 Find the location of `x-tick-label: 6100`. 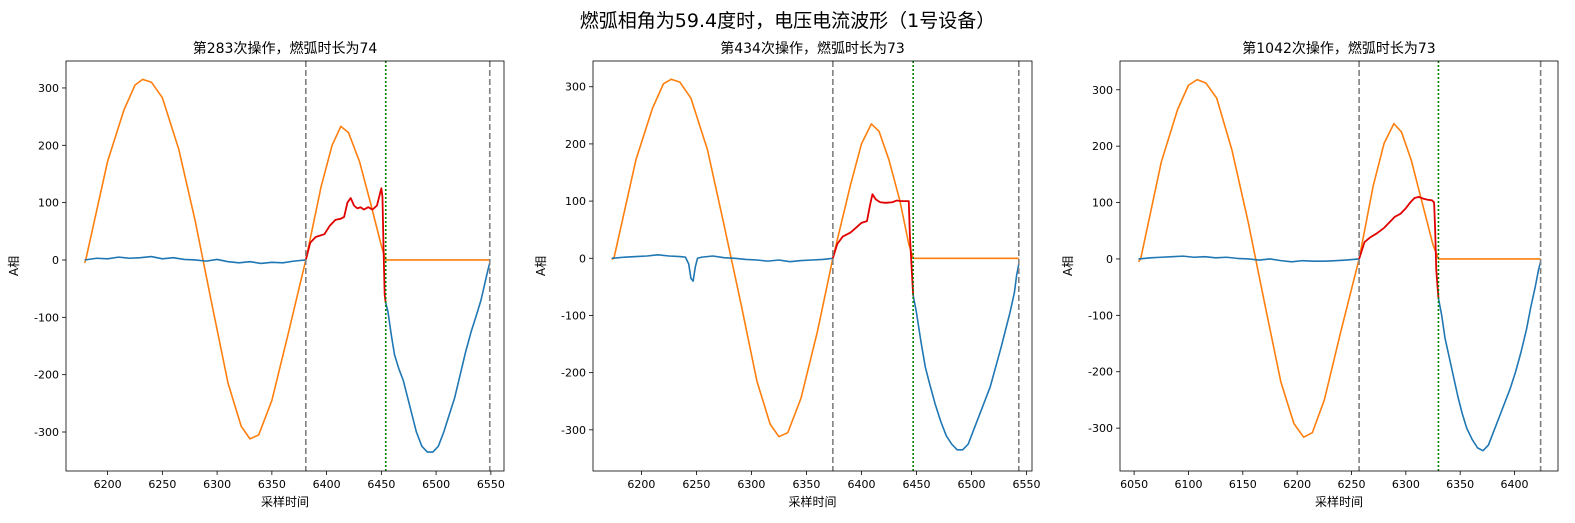

x-tick-label: 6100 is located at coordinates (1188, 484).